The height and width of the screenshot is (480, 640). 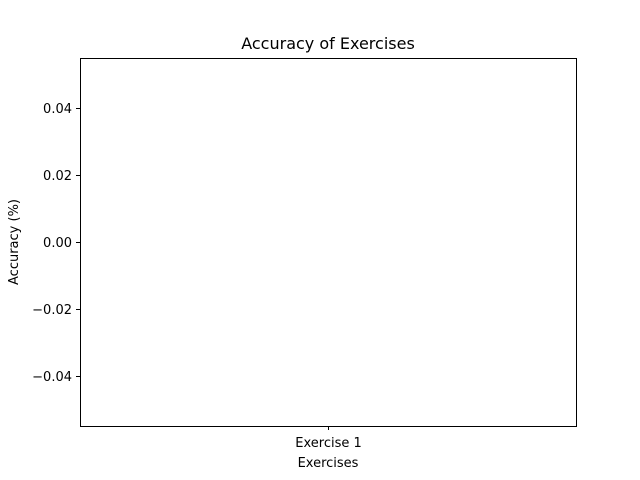 I want to click on y-tick-label: 0.00, so click(x=57, y=243).